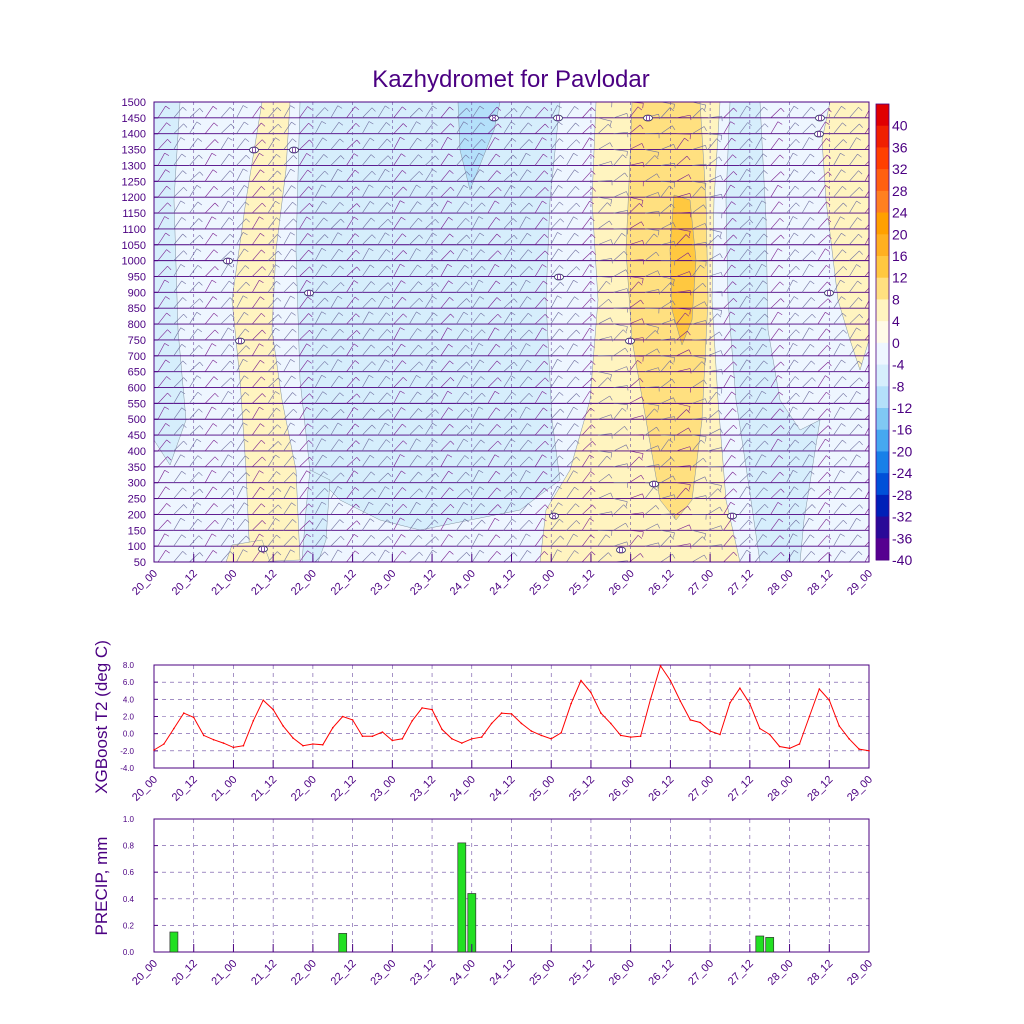  Describe the element at coordinates (900, 278) in the screenshot. I see `colorbar-label: 12` at that location.